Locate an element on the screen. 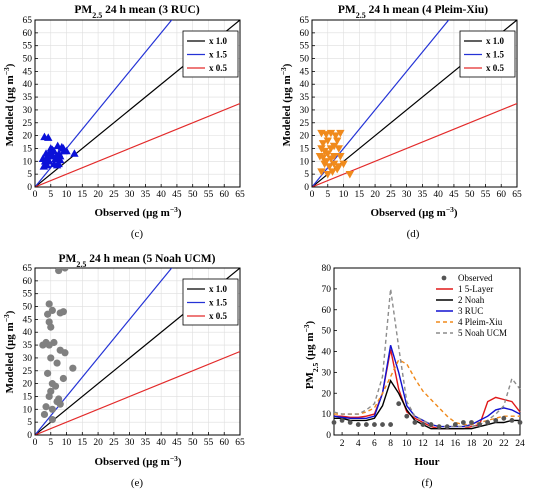  x-tick-label: 15 is located at coordinates (83, 443).